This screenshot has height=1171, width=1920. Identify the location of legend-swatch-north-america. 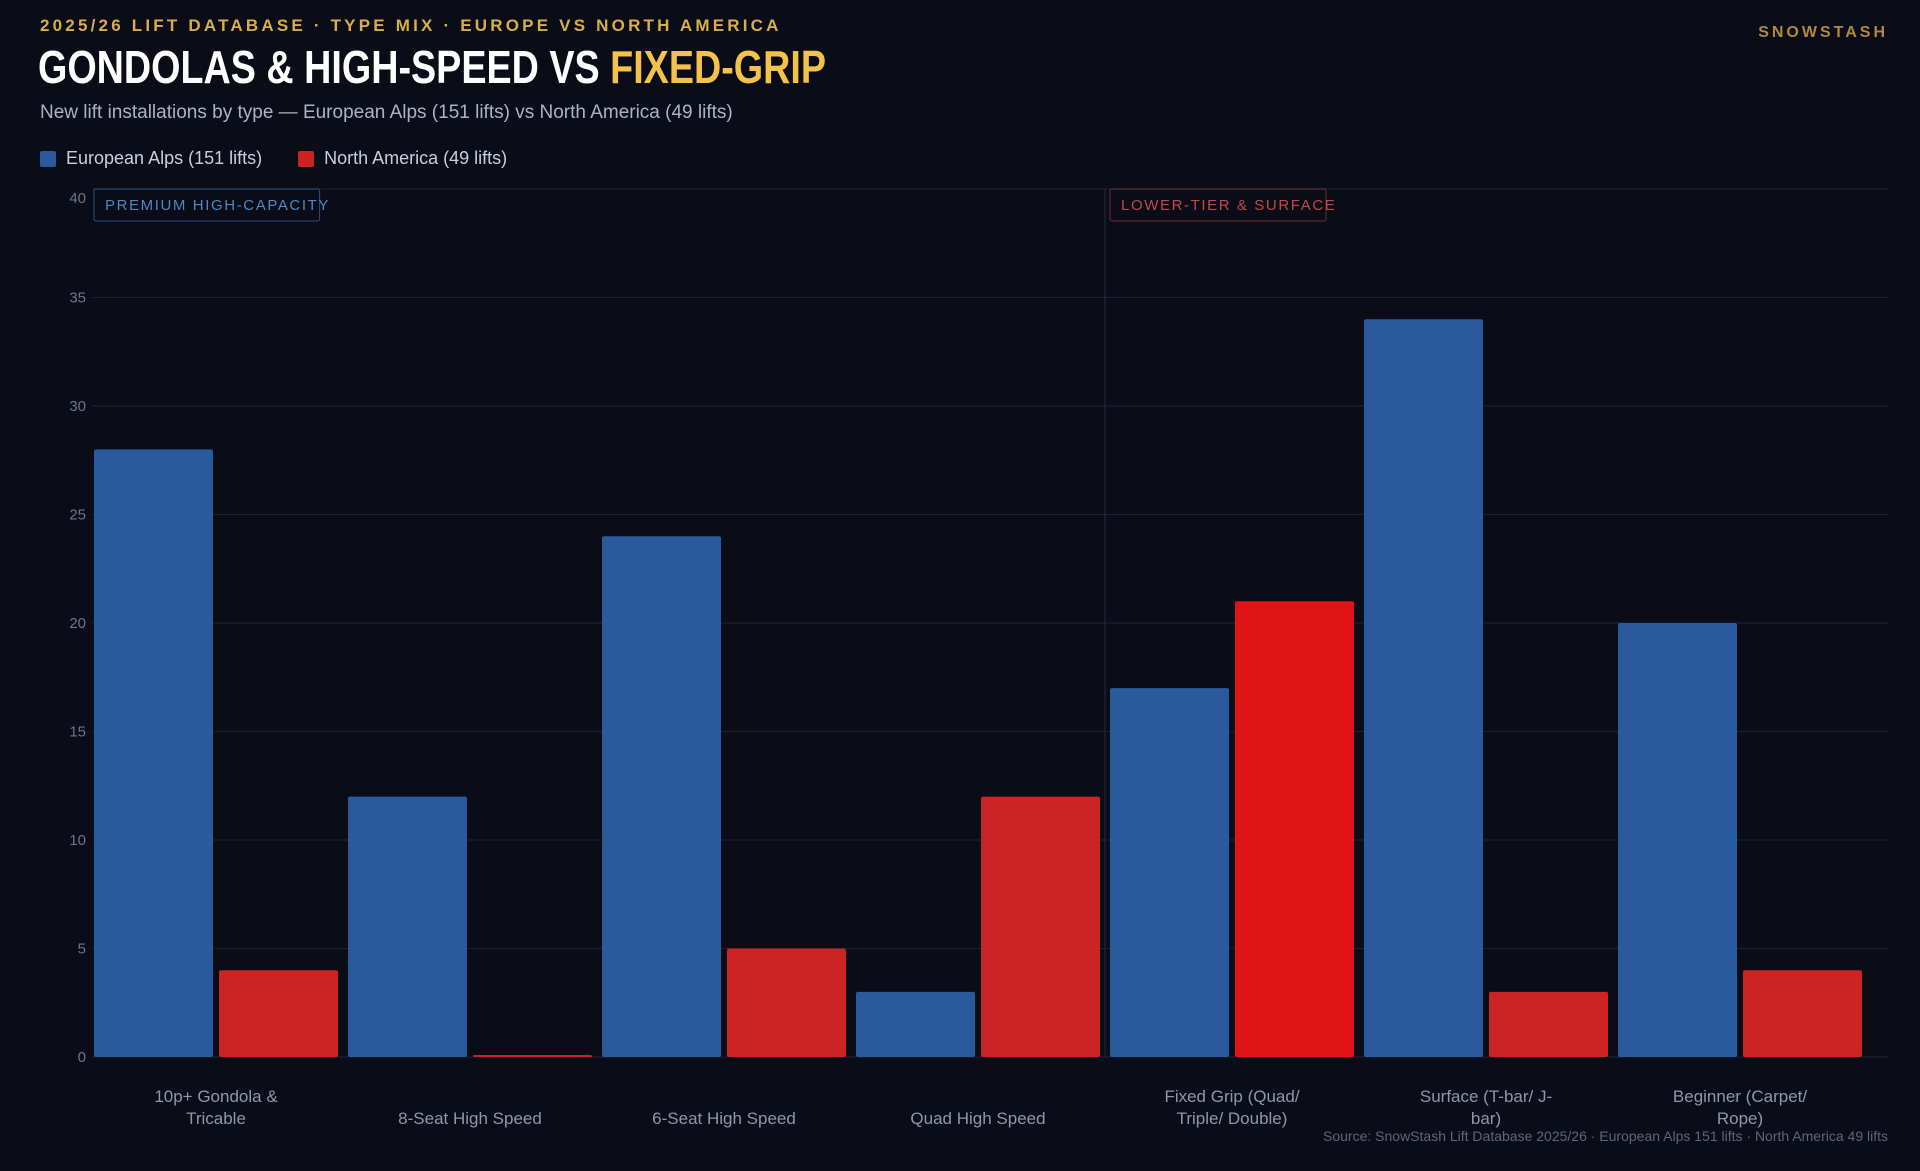
(306, 158).